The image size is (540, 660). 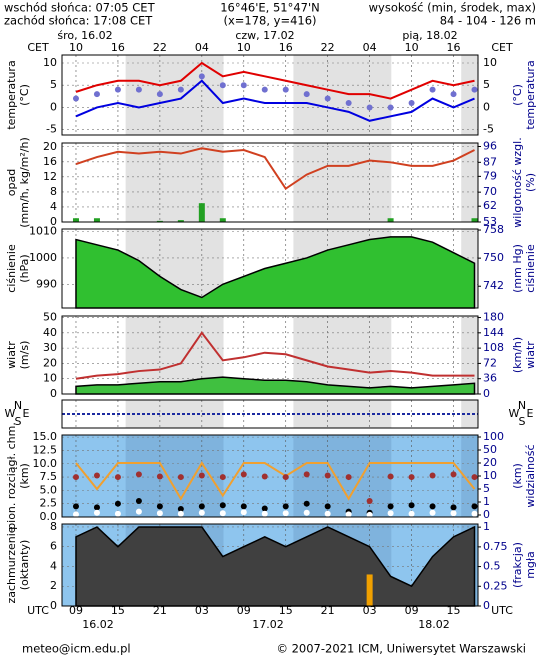 I want to click on zone-top-left: CET, so click(x=38, y=47).